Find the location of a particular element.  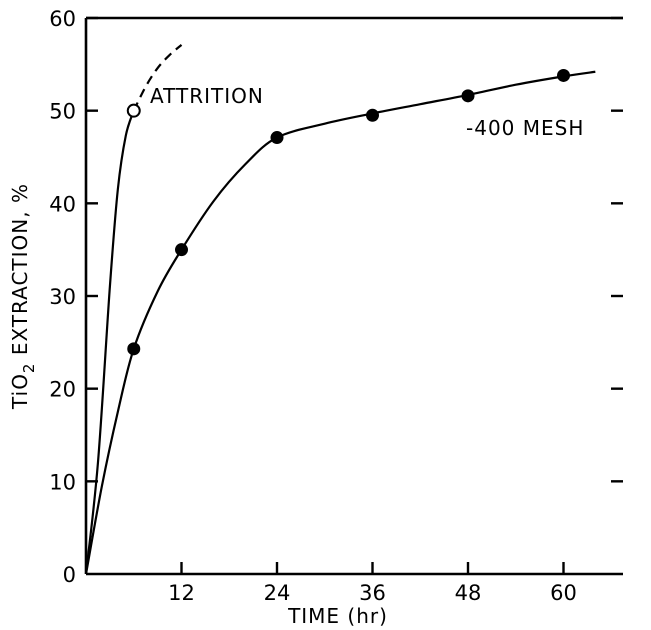

y-axis-title: TiO2 EXTRACTION, % is located at coordinates (23, 296).